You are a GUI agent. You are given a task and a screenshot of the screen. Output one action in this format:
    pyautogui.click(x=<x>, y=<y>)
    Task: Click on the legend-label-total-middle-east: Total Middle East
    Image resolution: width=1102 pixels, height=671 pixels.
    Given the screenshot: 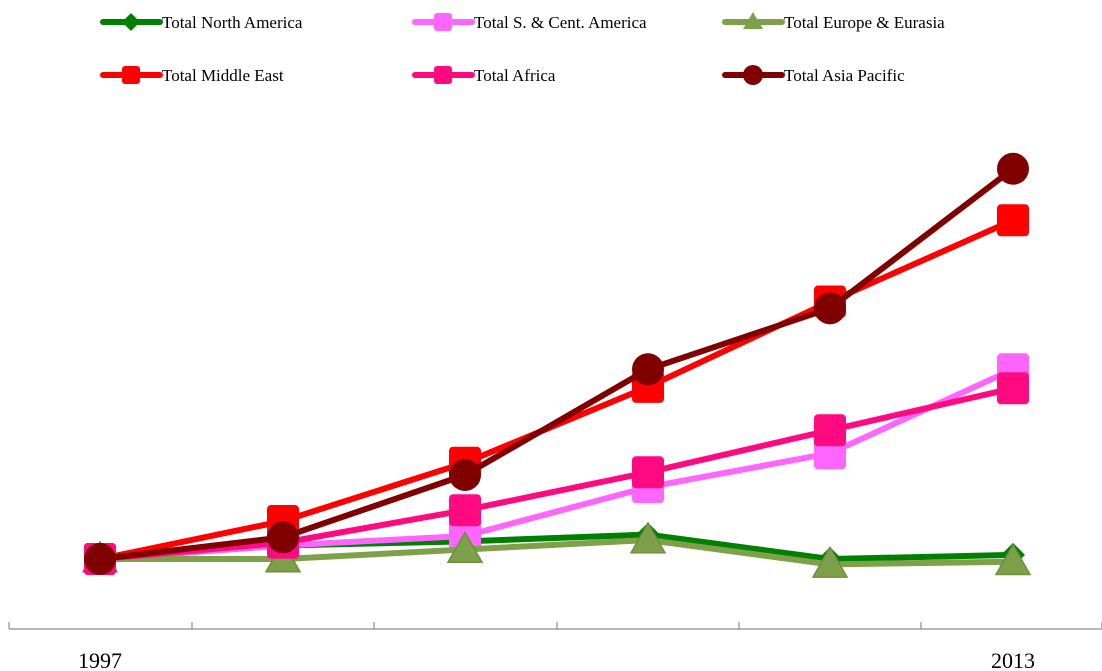 What is the action you would take?
    pyautogui.click(x=223, y=75)
    